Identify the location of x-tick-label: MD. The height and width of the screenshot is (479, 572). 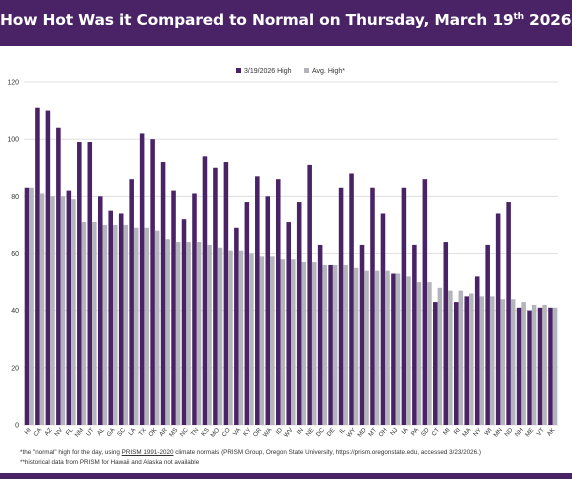
(362, 432).